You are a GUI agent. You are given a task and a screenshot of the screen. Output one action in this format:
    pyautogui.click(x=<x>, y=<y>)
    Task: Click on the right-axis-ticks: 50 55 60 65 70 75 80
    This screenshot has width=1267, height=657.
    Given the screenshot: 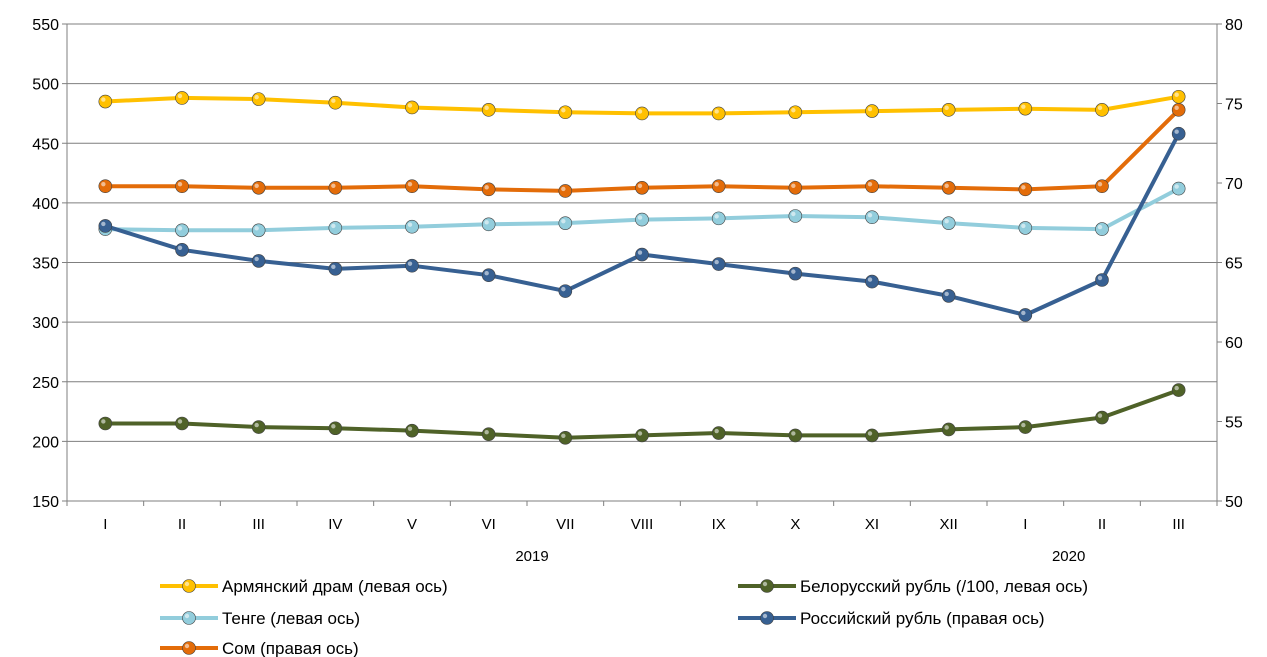 What is the action you would take?
    pyautogui.click(x=1230, y=264)
    